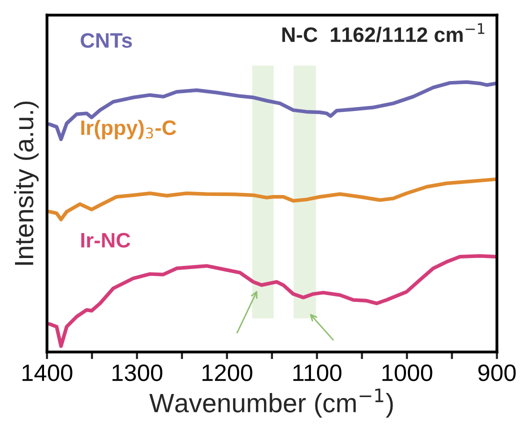 The width and height of the screenshot is (525, 427). What do you see at coordinates (106, 40) in the screenshot?
I see `text: CNTs` at bounding box center [106, 40].